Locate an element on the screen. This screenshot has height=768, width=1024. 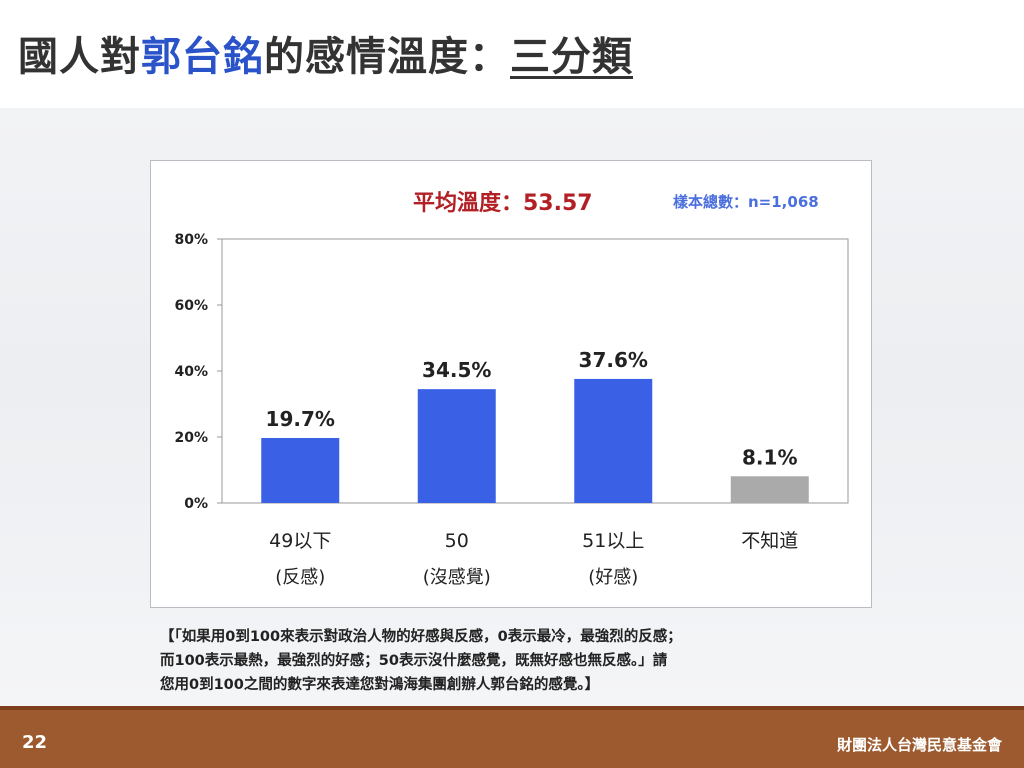
title-part-1: 國人對 is located at coordinates (79, 57).